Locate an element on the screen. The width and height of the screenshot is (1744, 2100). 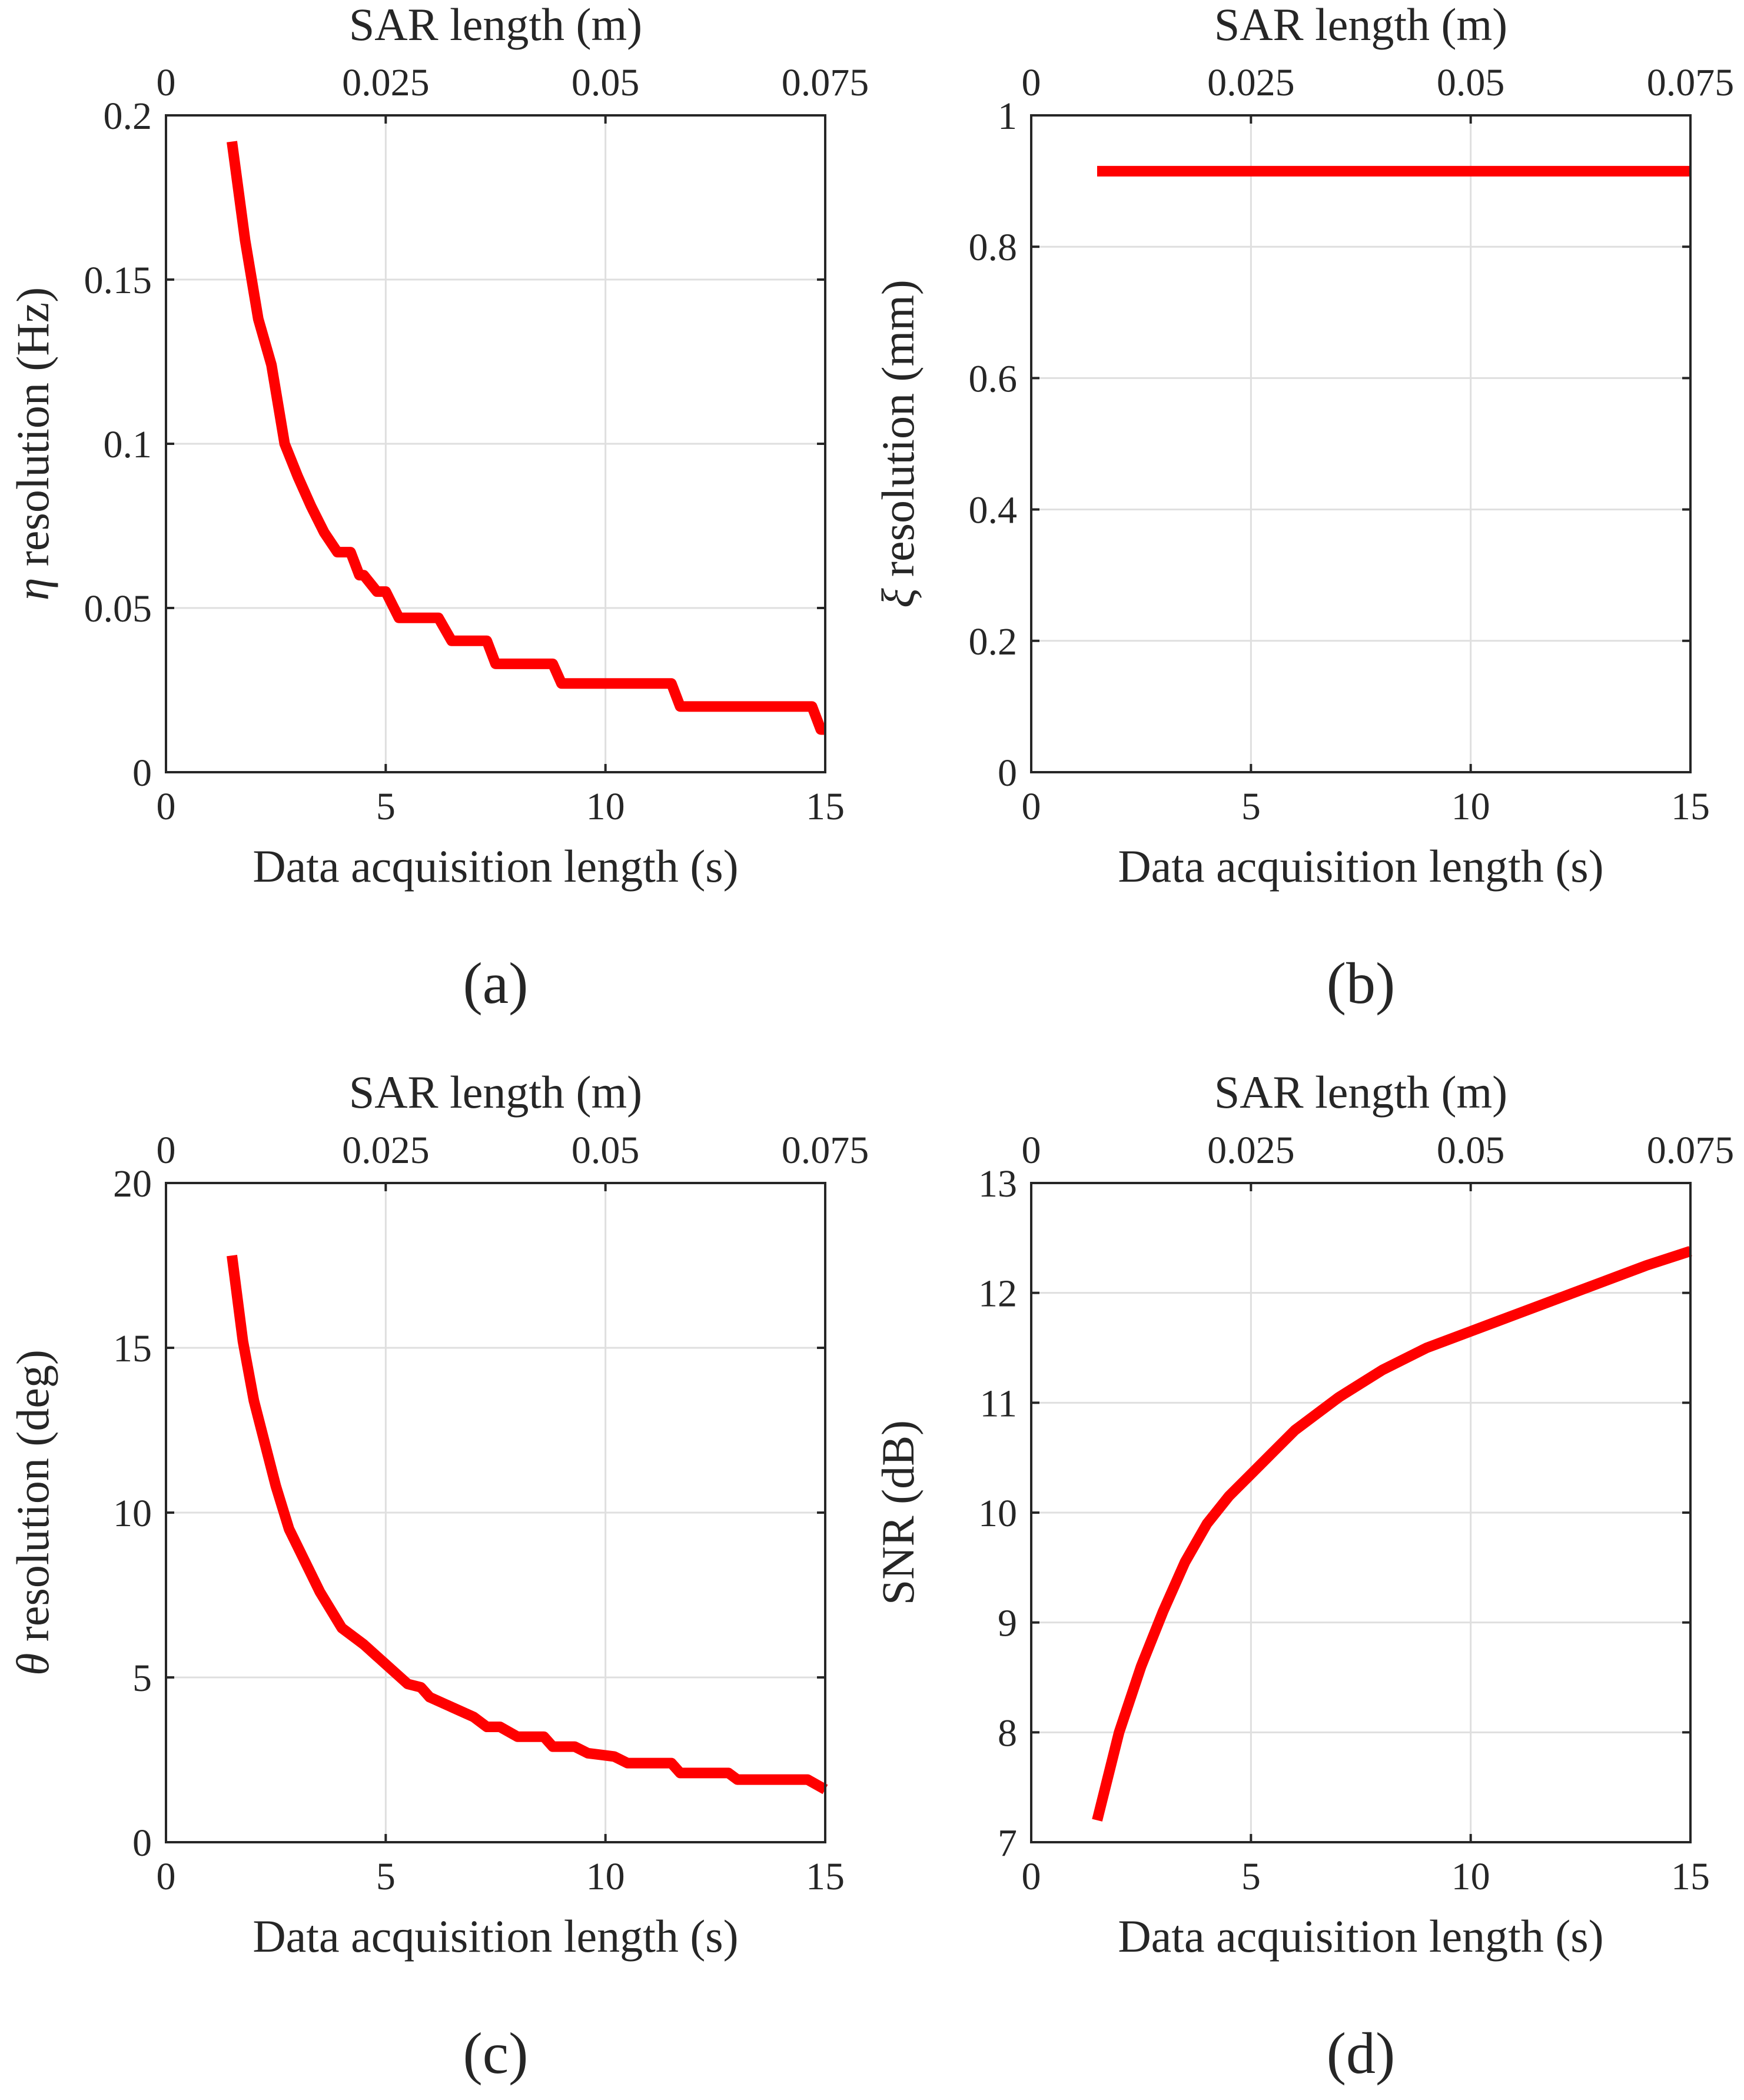
panel-a-x-tick-label: 10 is located at coordinates (606, 806).